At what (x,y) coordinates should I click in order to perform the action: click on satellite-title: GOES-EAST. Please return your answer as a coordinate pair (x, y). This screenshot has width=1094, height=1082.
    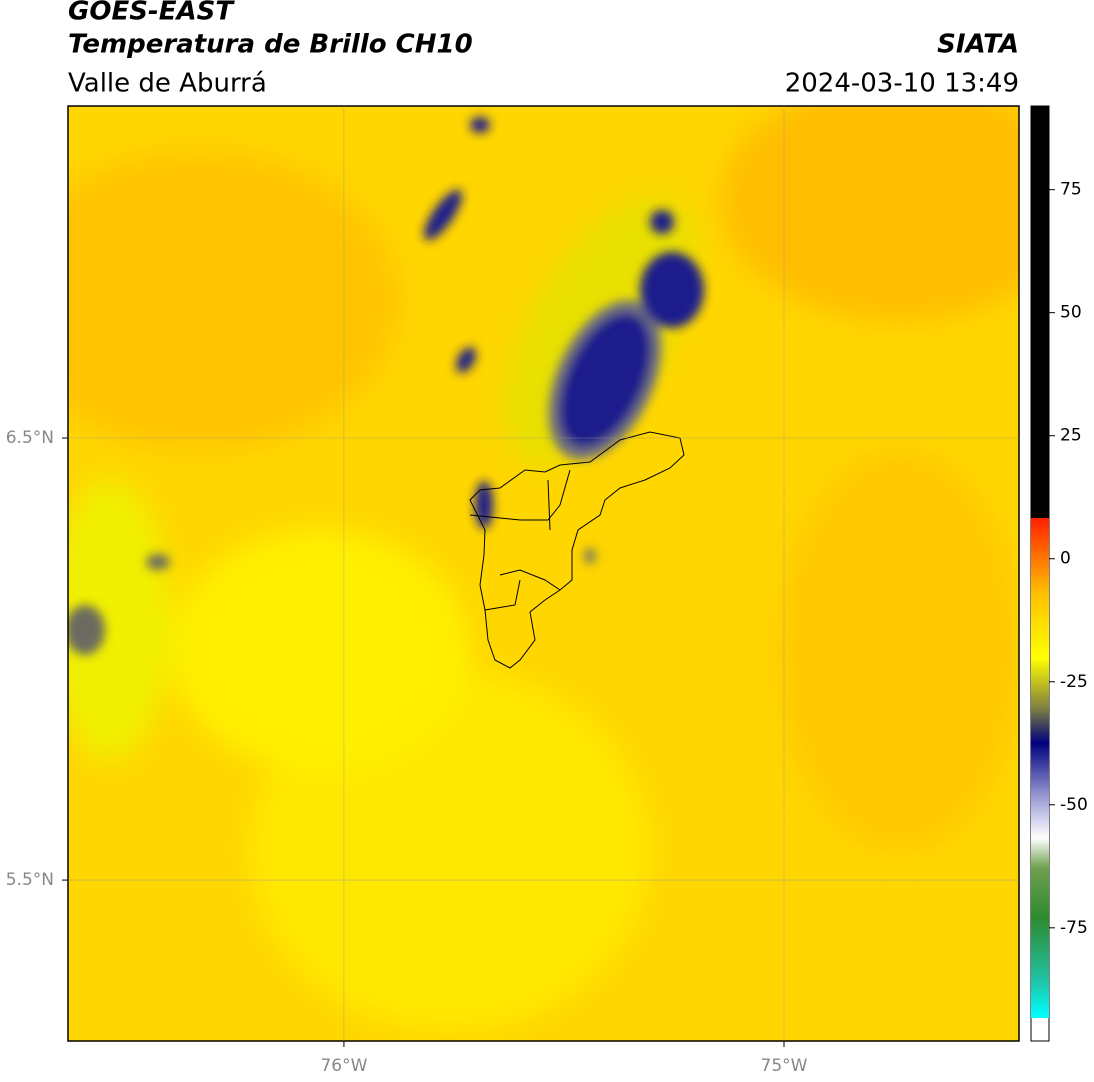
    Looking at the image, I should click on (151, 13).